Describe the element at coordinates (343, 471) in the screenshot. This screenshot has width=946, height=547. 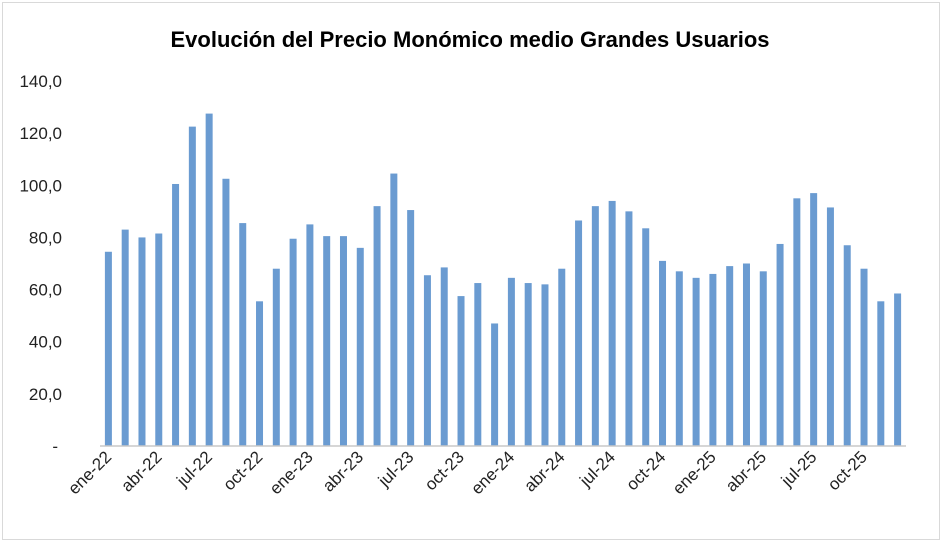
I see `x-tick-label: abr-23` at that location.